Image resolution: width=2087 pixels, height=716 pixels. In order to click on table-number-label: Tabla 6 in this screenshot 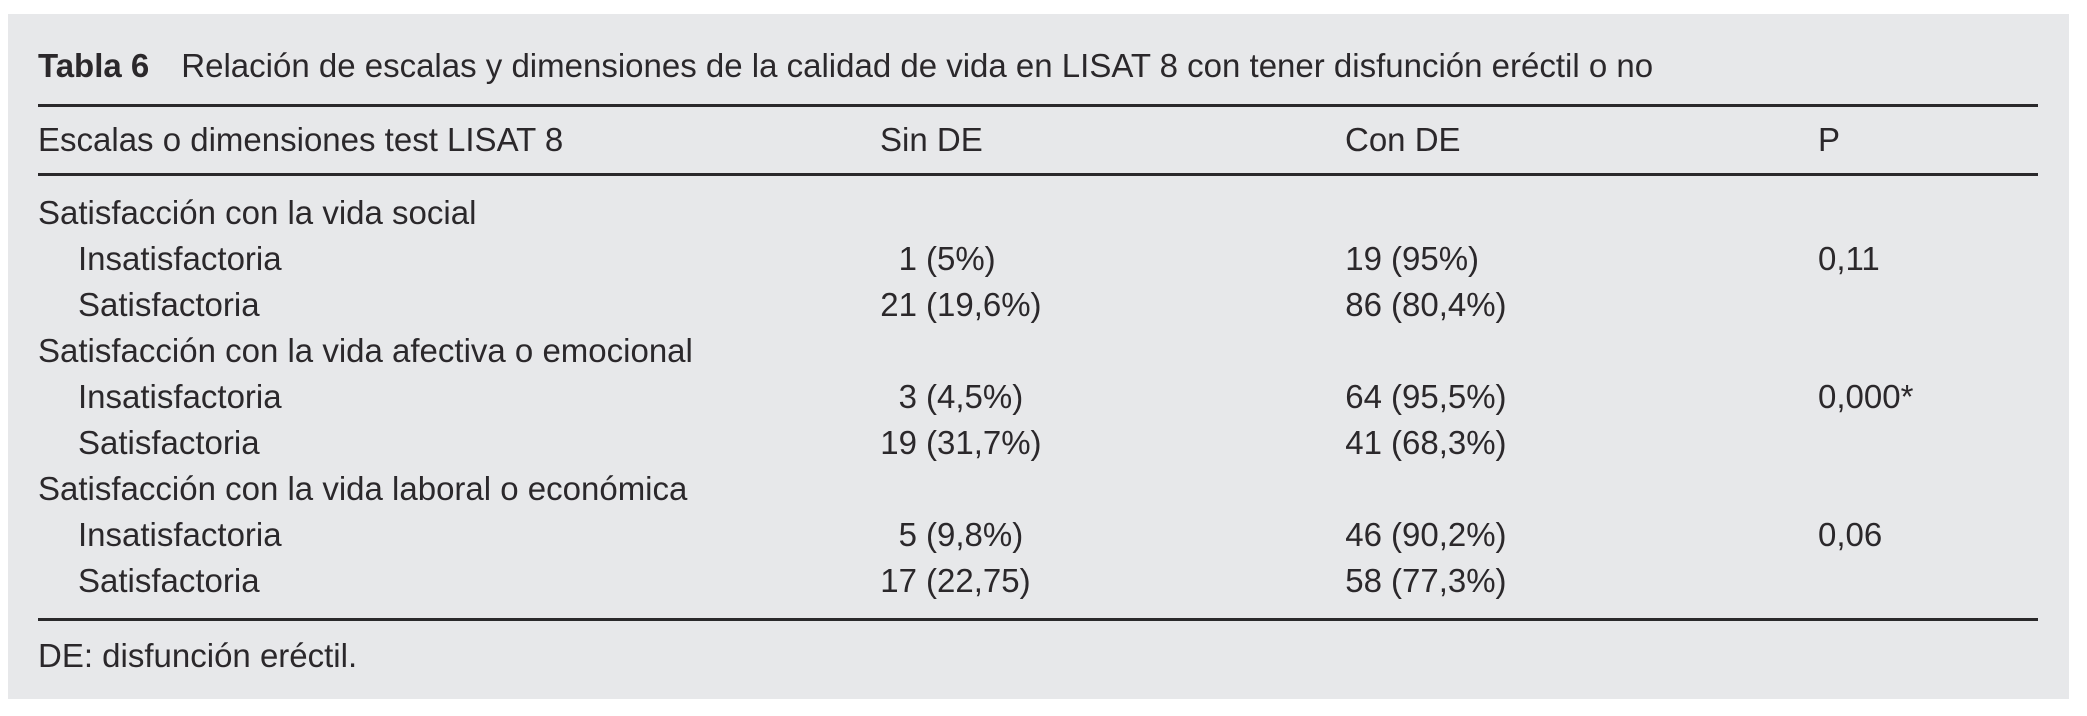, I will do `click(94, 65)`.